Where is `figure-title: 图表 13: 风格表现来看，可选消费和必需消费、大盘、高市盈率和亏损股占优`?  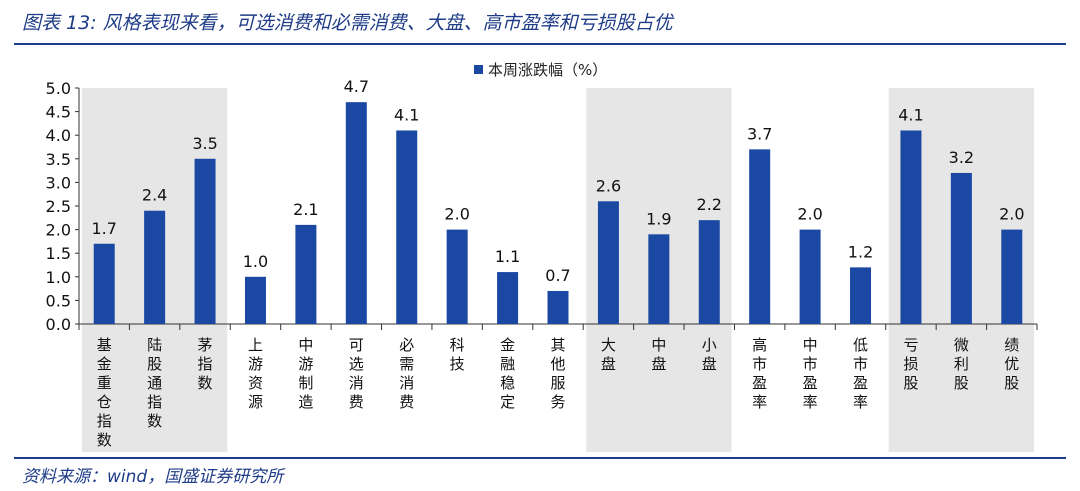 figure-title: 图表 13: 风格表现来看，可选消费和必需消费、大盘、高市盈率和亏损股占优 is located at coordinates (347, 23).